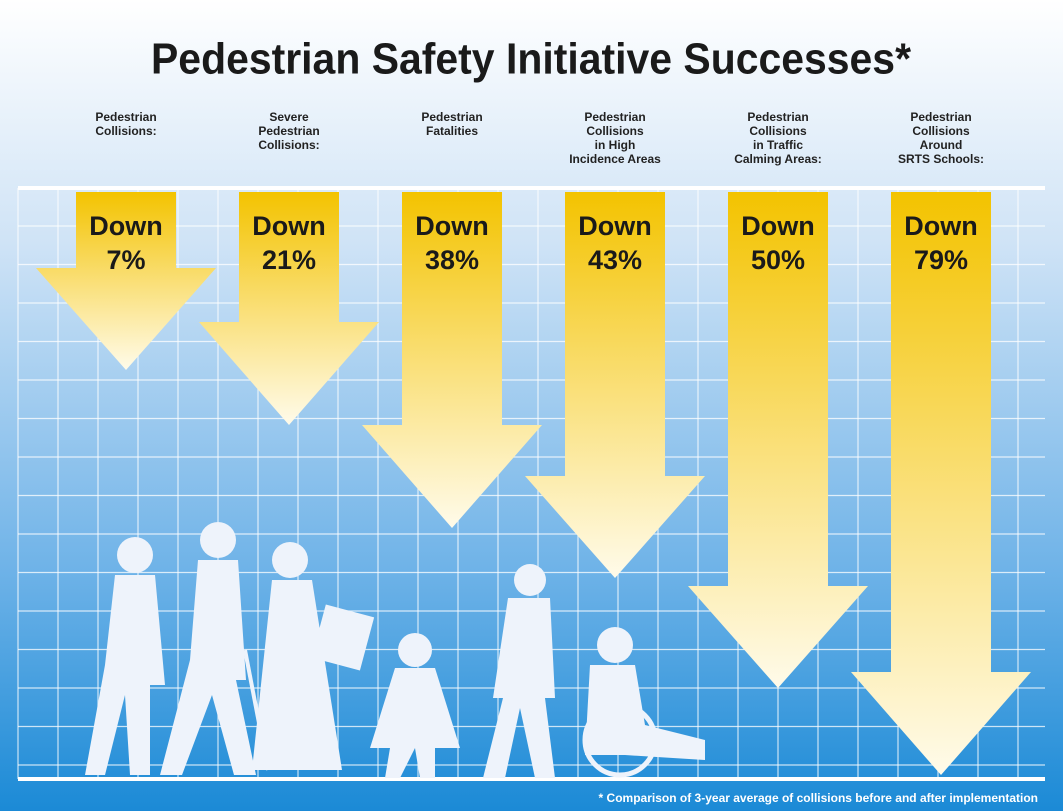  What do you see at coordinates (941, 260) in the screenshot?
I see `percent-label: 79%` at bounding box center [941, 260].